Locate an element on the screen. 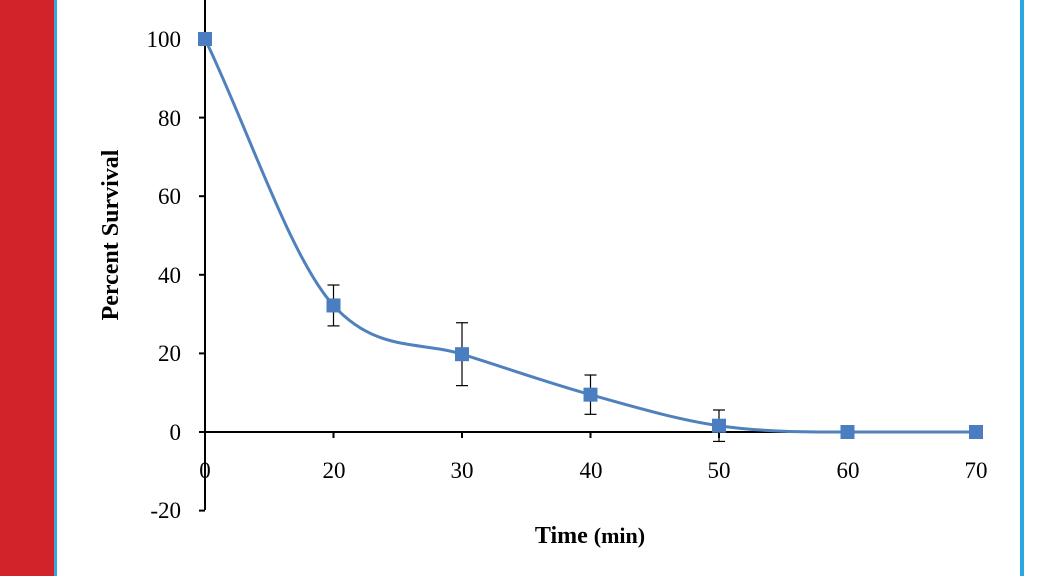  y-tick-label: 40 is located at coordinates (169, 275).